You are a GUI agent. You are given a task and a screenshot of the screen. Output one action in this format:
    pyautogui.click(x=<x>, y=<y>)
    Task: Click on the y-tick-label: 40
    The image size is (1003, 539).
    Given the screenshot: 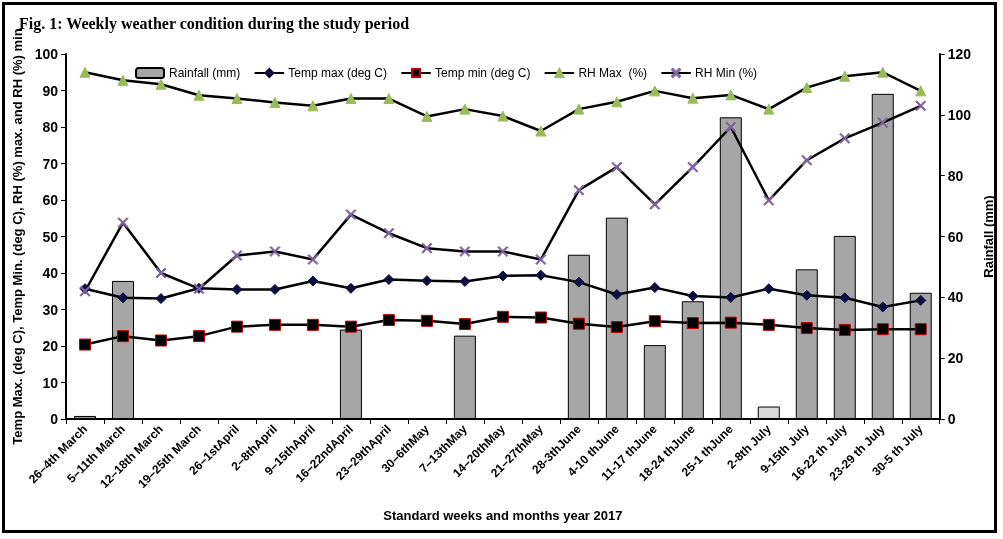 What is the action you would take?
    pyautogui.click(x=50, y=273)
    